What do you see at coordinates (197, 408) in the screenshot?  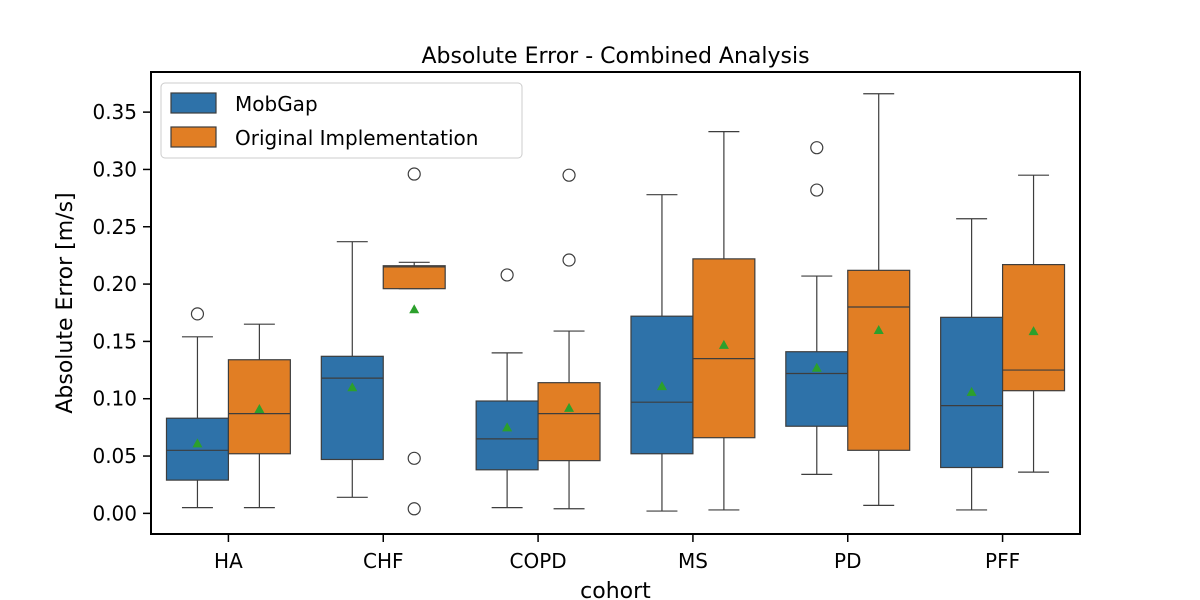 I see `box-mobgap-ha` at bounding box center [197, 408].